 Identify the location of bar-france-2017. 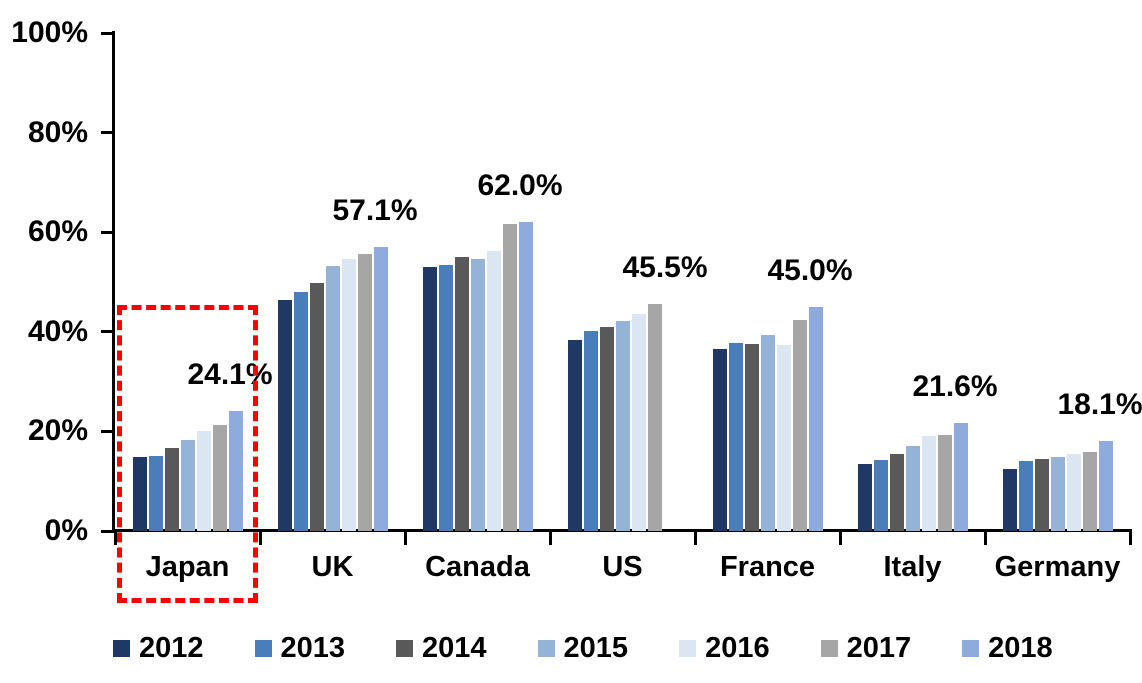
(799, 425).